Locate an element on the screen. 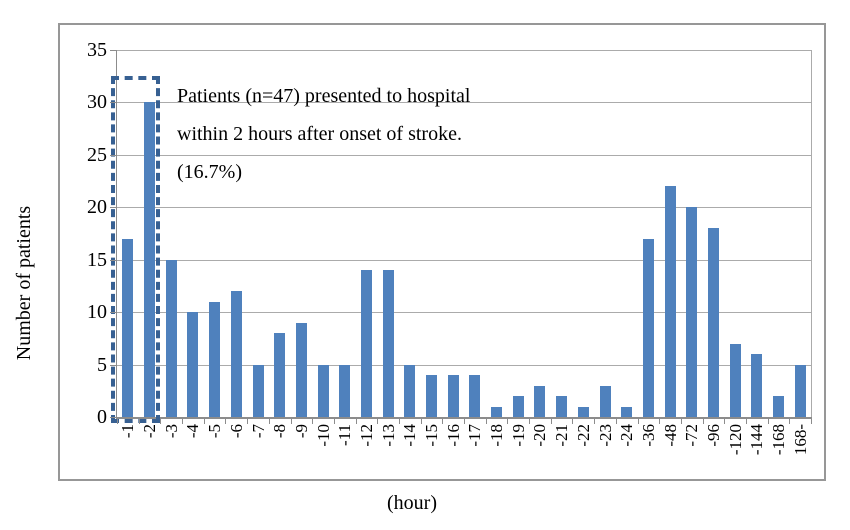 The image size is (850, 530). bar--24 is located at coordinates (627, 411).